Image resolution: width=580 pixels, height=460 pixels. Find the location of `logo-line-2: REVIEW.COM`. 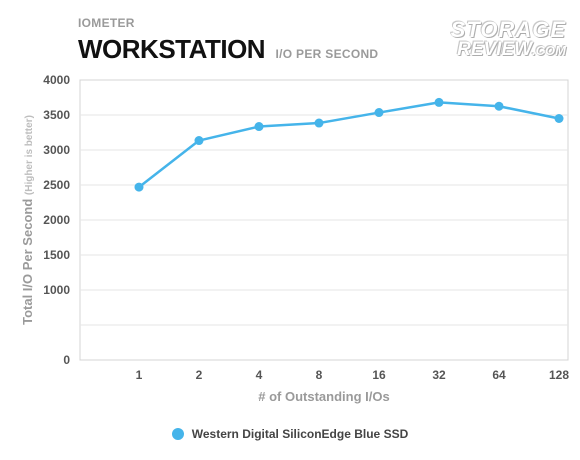

logo-line-2: REVIEW.COM is located at coordinates (508, 49).